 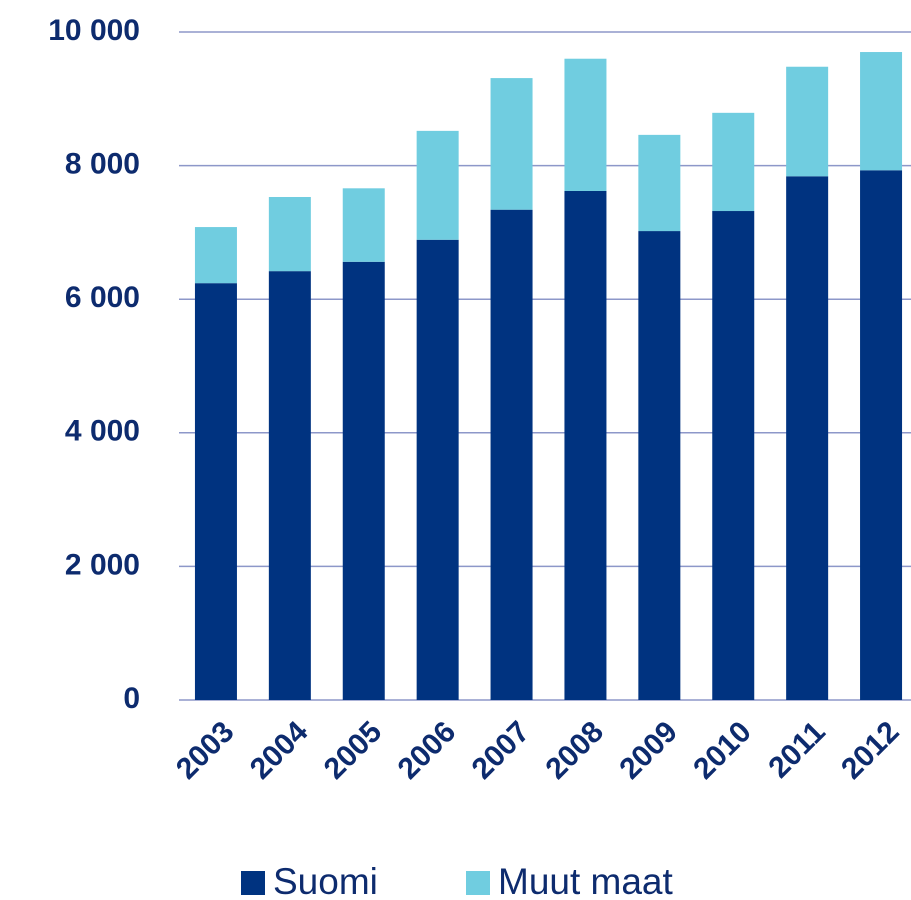 I want to click on x-tick-label: 2009, so click(x=648, y=750).